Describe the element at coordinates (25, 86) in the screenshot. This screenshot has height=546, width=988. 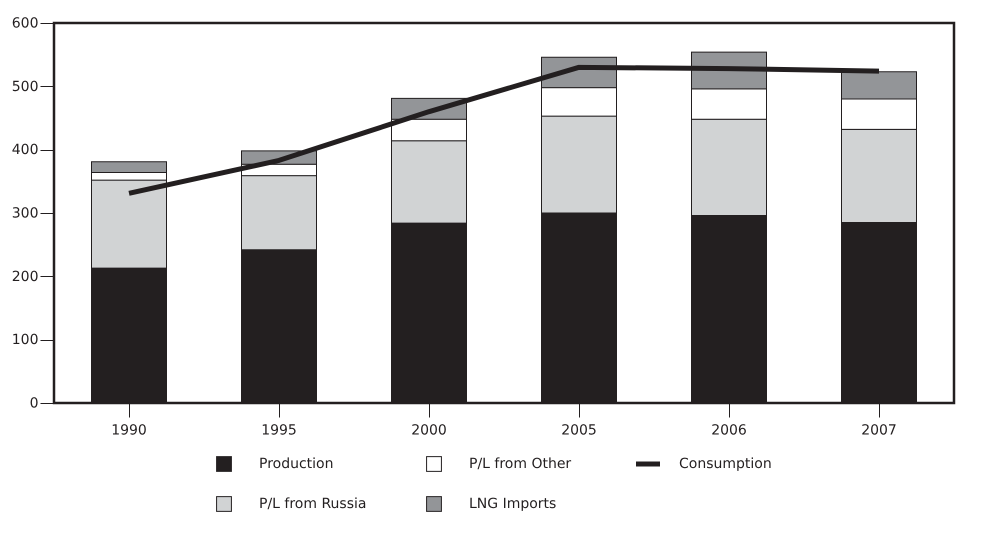
I see `y-tick-label: 500` at that location.